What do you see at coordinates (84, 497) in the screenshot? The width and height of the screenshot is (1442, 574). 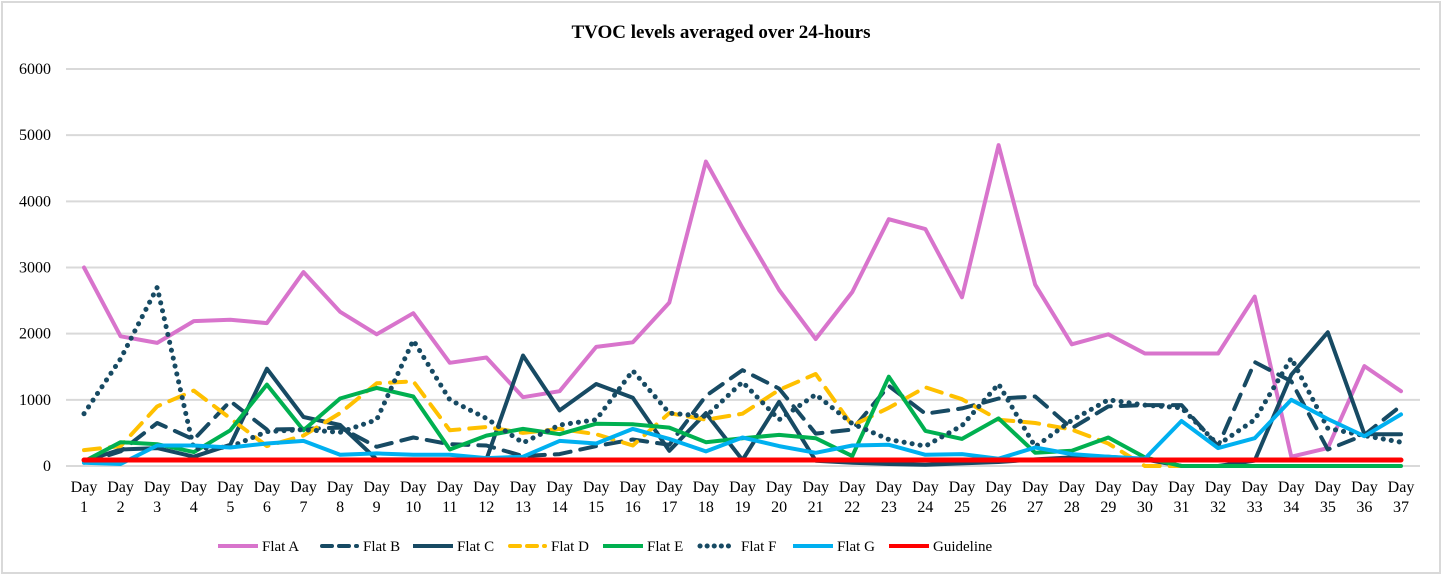 I see `x-tick-label: Day 1` at bounding box center [84, 497].